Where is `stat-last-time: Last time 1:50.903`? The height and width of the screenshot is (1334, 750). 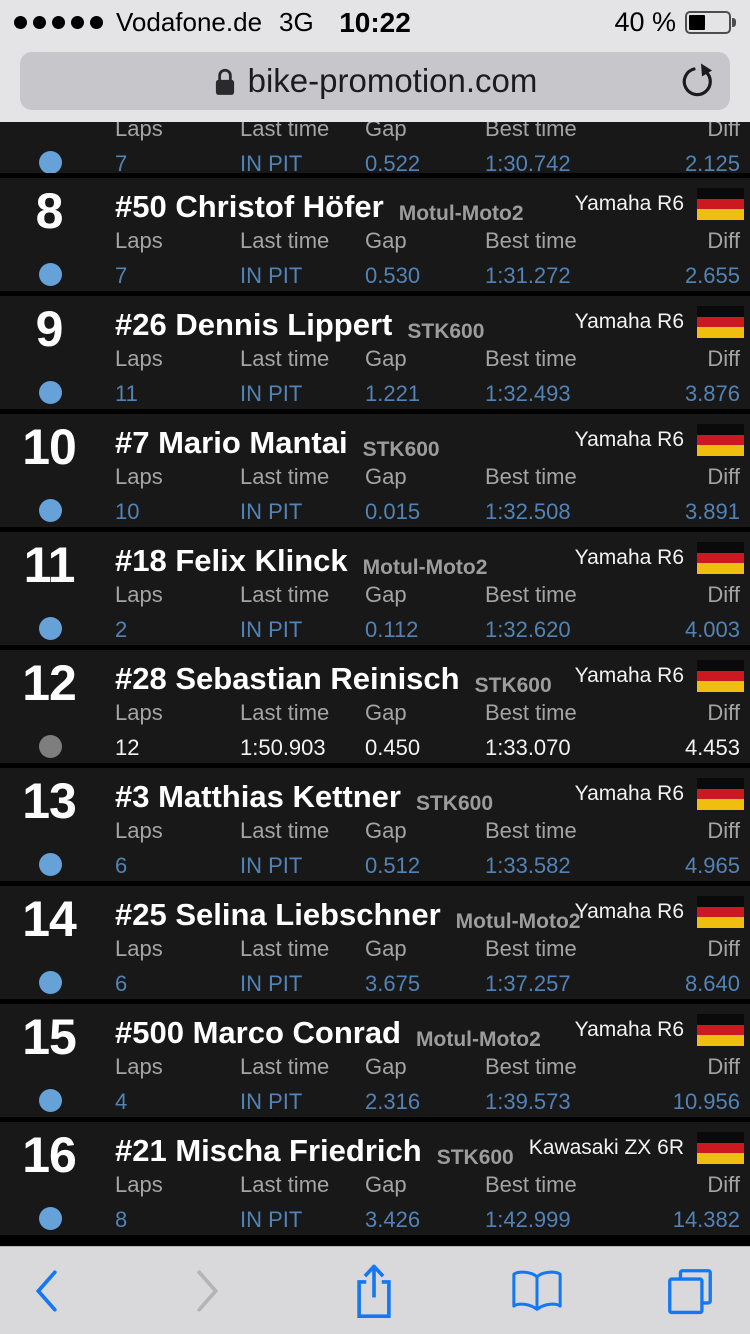
stat-last-time: Last time 1:50.903 is located at coordinates (284, 730).